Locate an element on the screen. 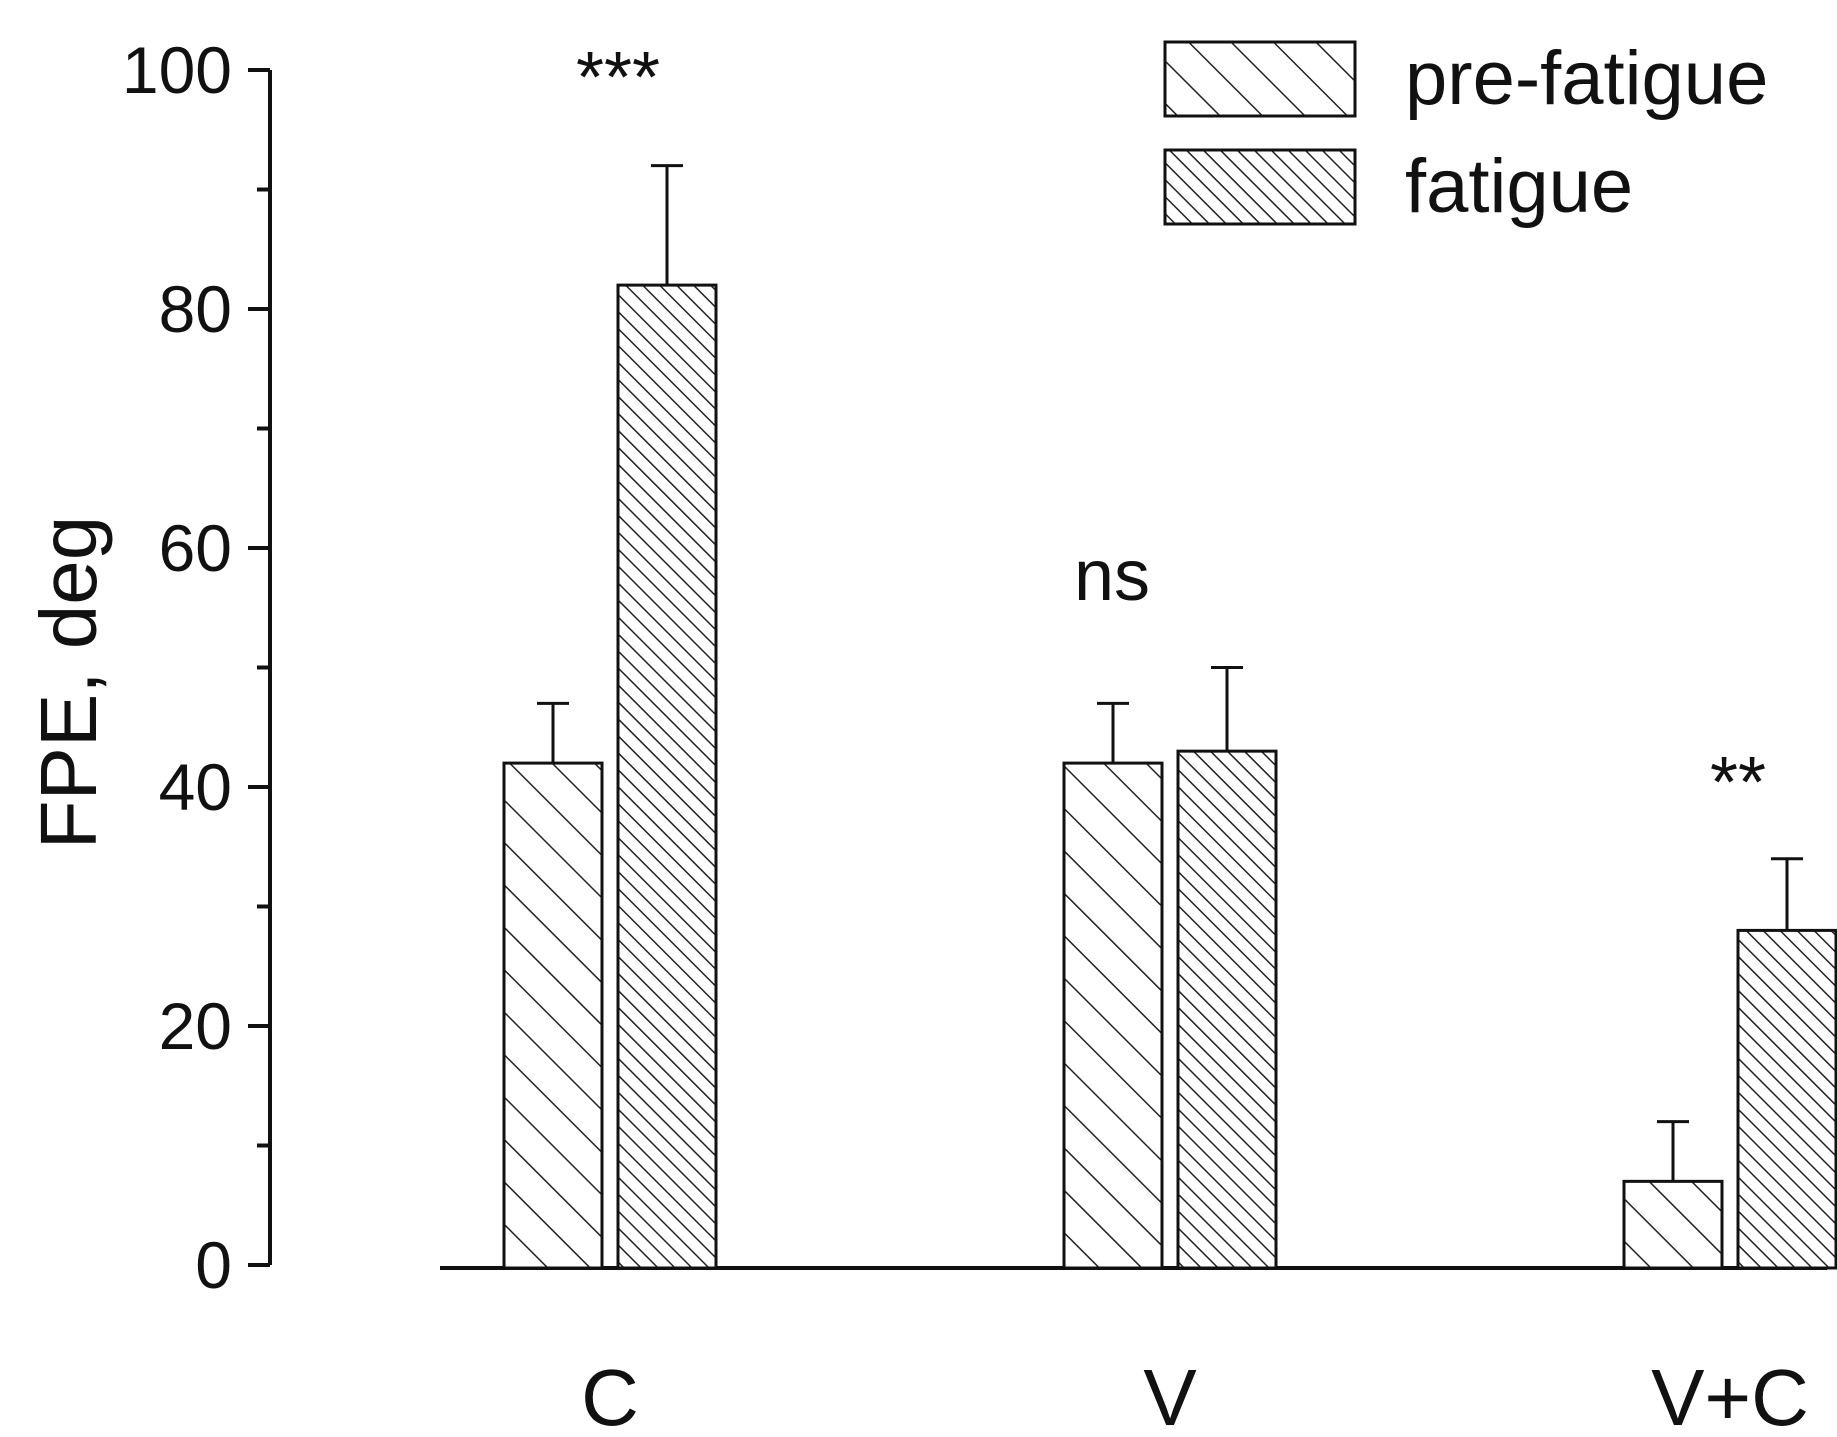 Image resolution: width=1837 pixels, height=1437 pixels. significance-label: ** is located at coordinates (1738, 783).